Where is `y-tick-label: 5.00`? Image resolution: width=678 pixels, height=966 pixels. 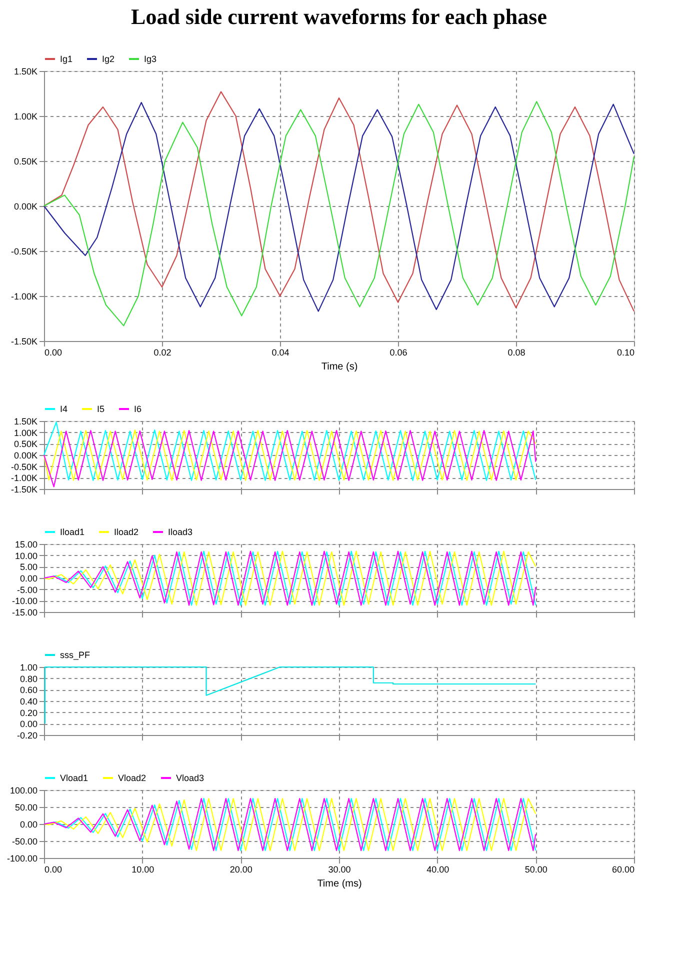 y-tick-label: 5.00 is located at coordinates (29, 567).